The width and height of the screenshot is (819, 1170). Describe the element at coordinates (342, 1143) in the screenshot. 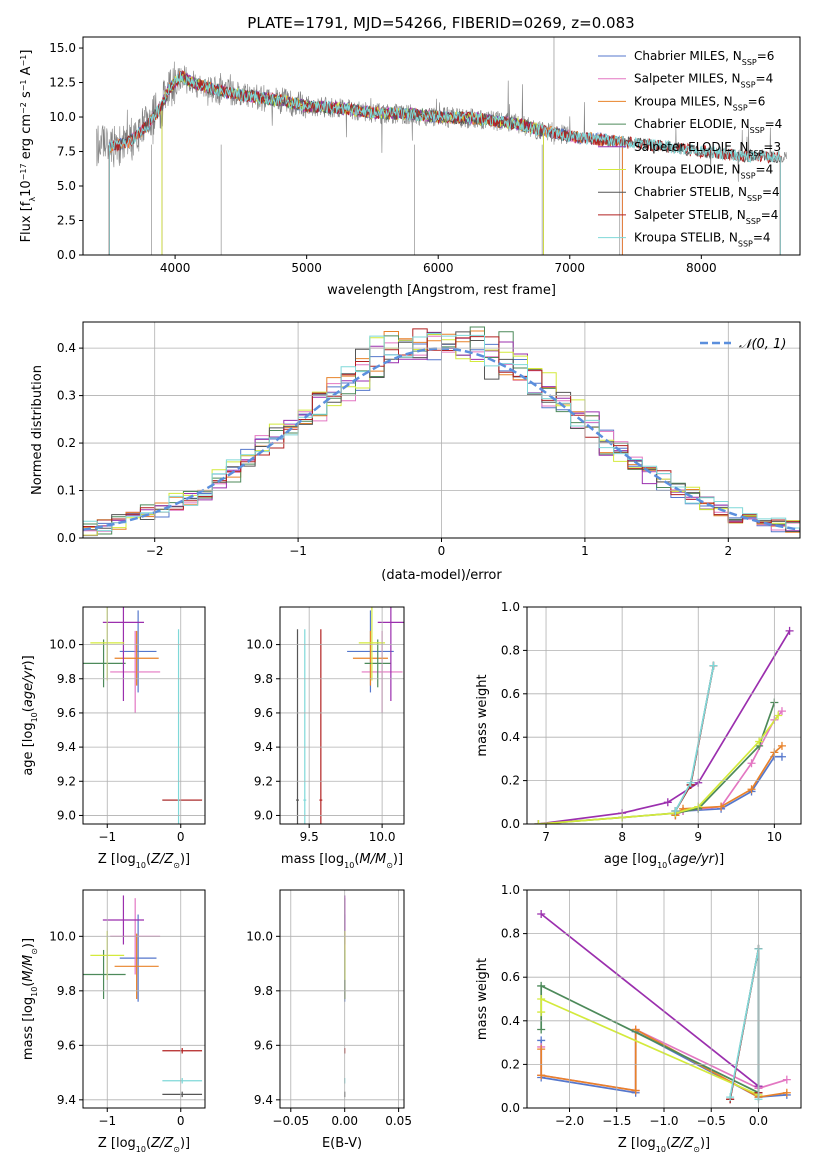

I see `x-axis-label: E(B-V)` at that location.